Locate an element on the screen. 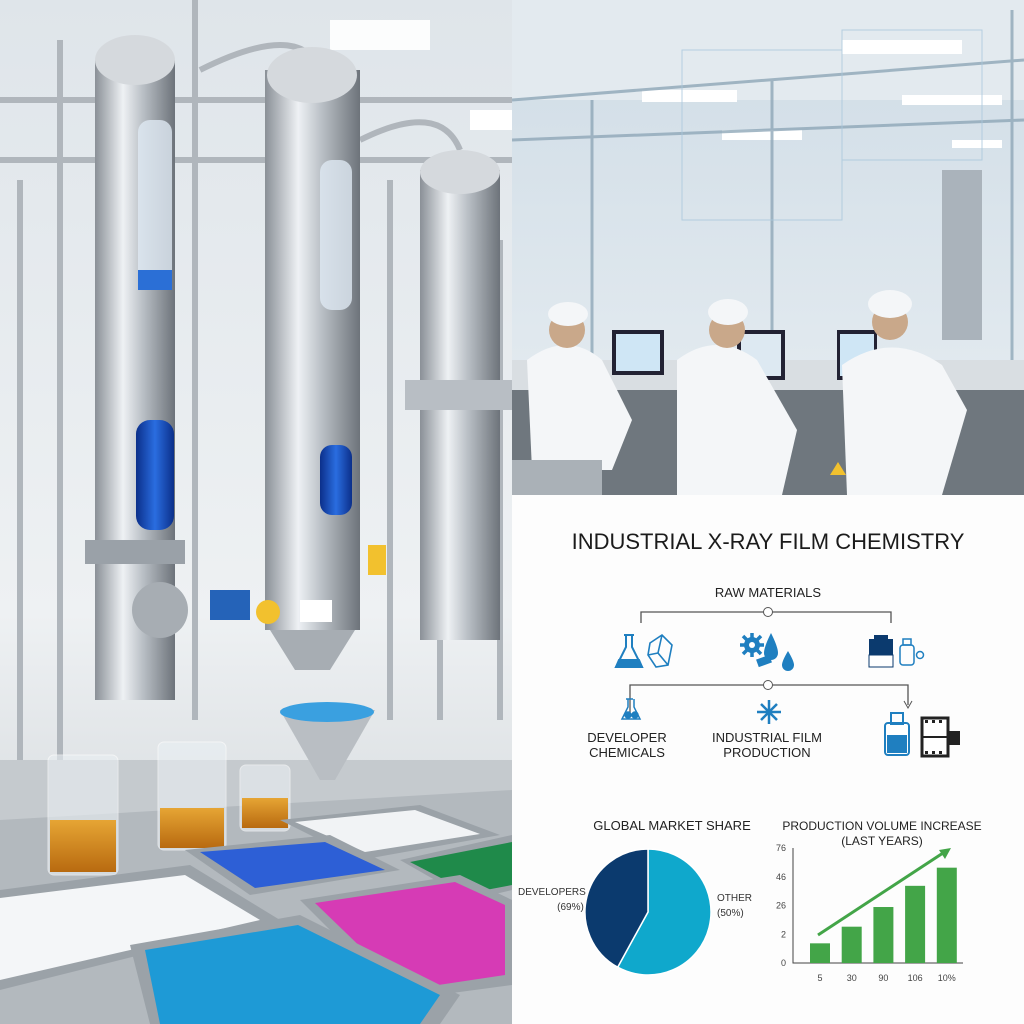 The width and height of the screenshot is (1024, 1024). trend-arrow-head-icon is located at coordinates (945, 853).